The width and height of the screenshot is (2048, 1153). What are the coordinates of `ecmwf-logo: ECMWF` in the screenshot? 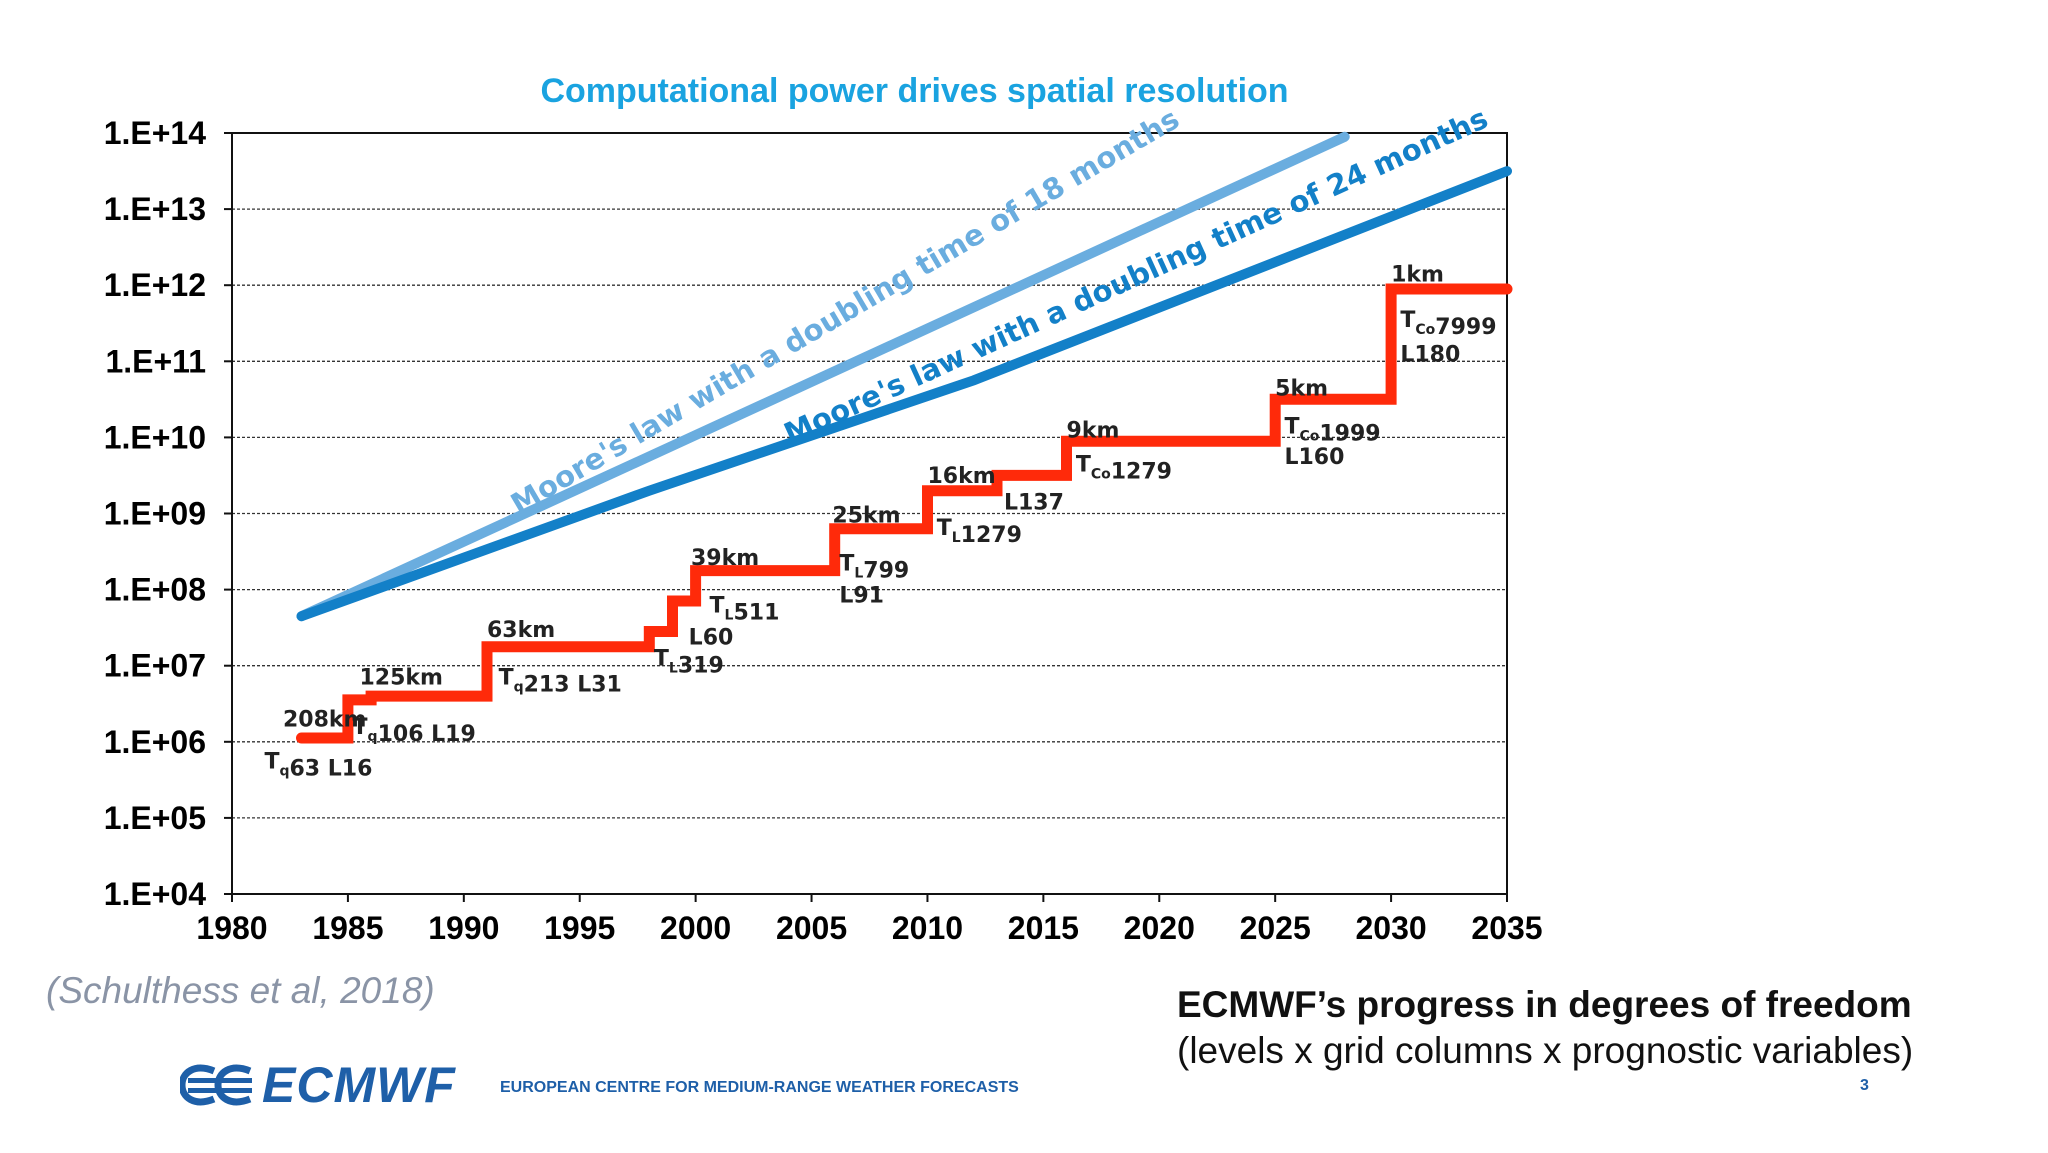 It's located at (318, 1085).